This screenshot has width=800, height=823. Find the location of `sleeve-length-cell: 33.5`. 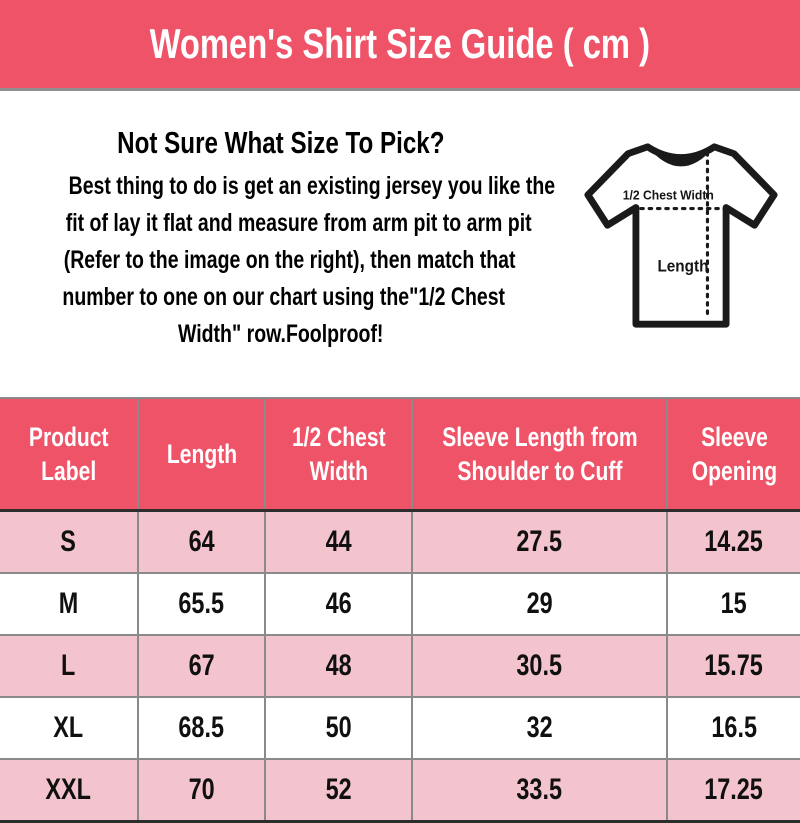

sleeve-length-cell: 33.5 is located at coordinates (539, 790).